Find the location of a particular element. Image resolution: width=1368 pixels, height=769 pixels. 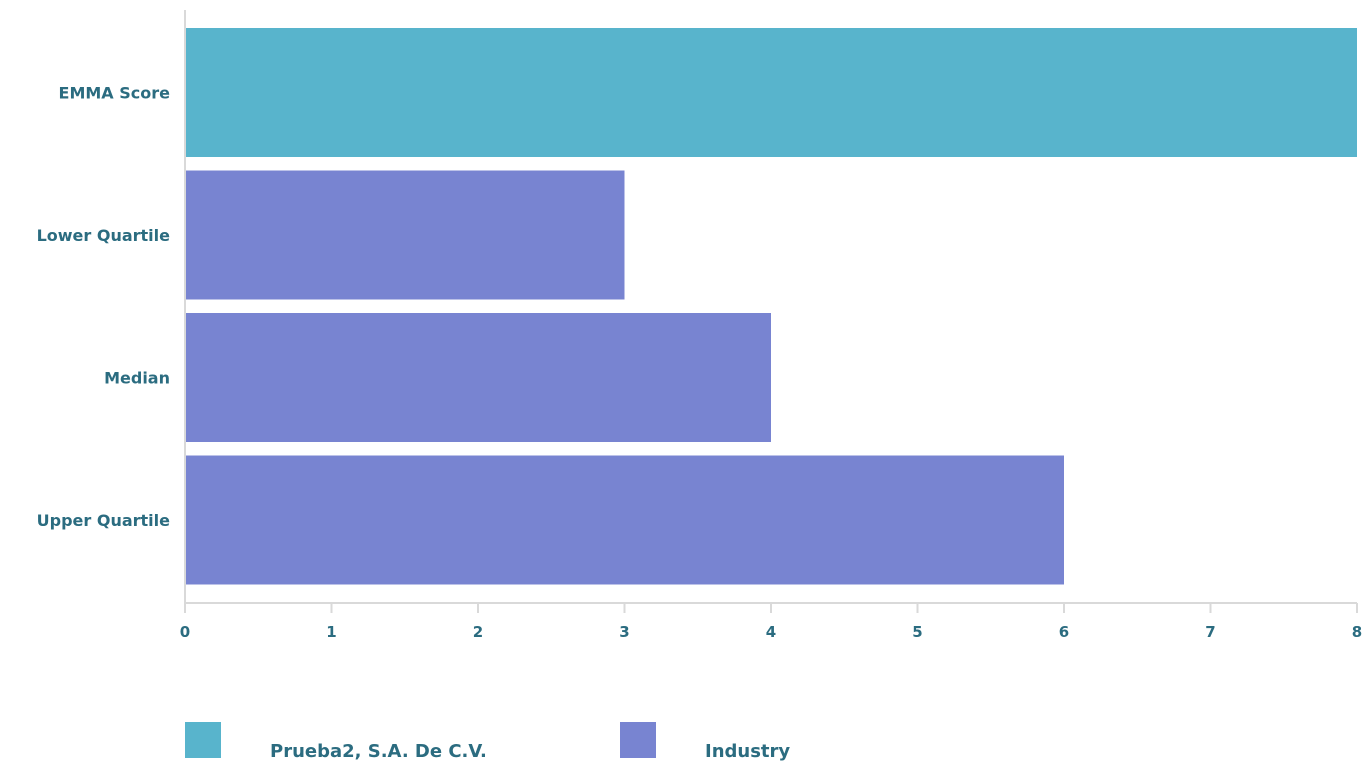

x-tick-label: 4 is located at coordinates (771, 632).